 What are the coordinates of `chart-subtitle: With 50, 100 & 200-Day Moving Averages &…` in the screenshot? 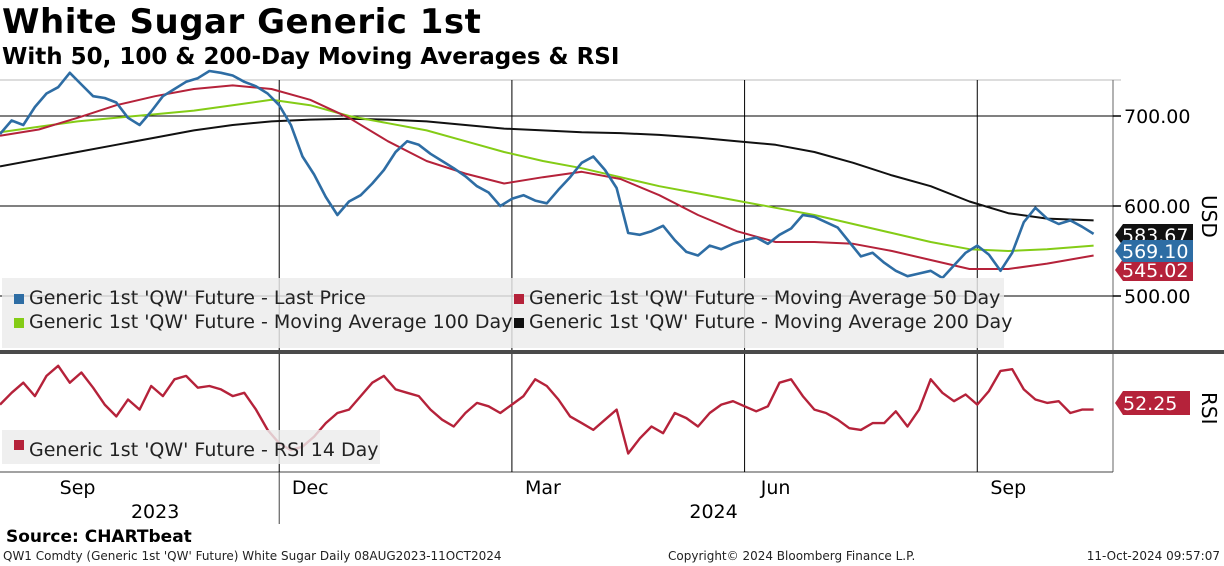 It's located at (311, 57).